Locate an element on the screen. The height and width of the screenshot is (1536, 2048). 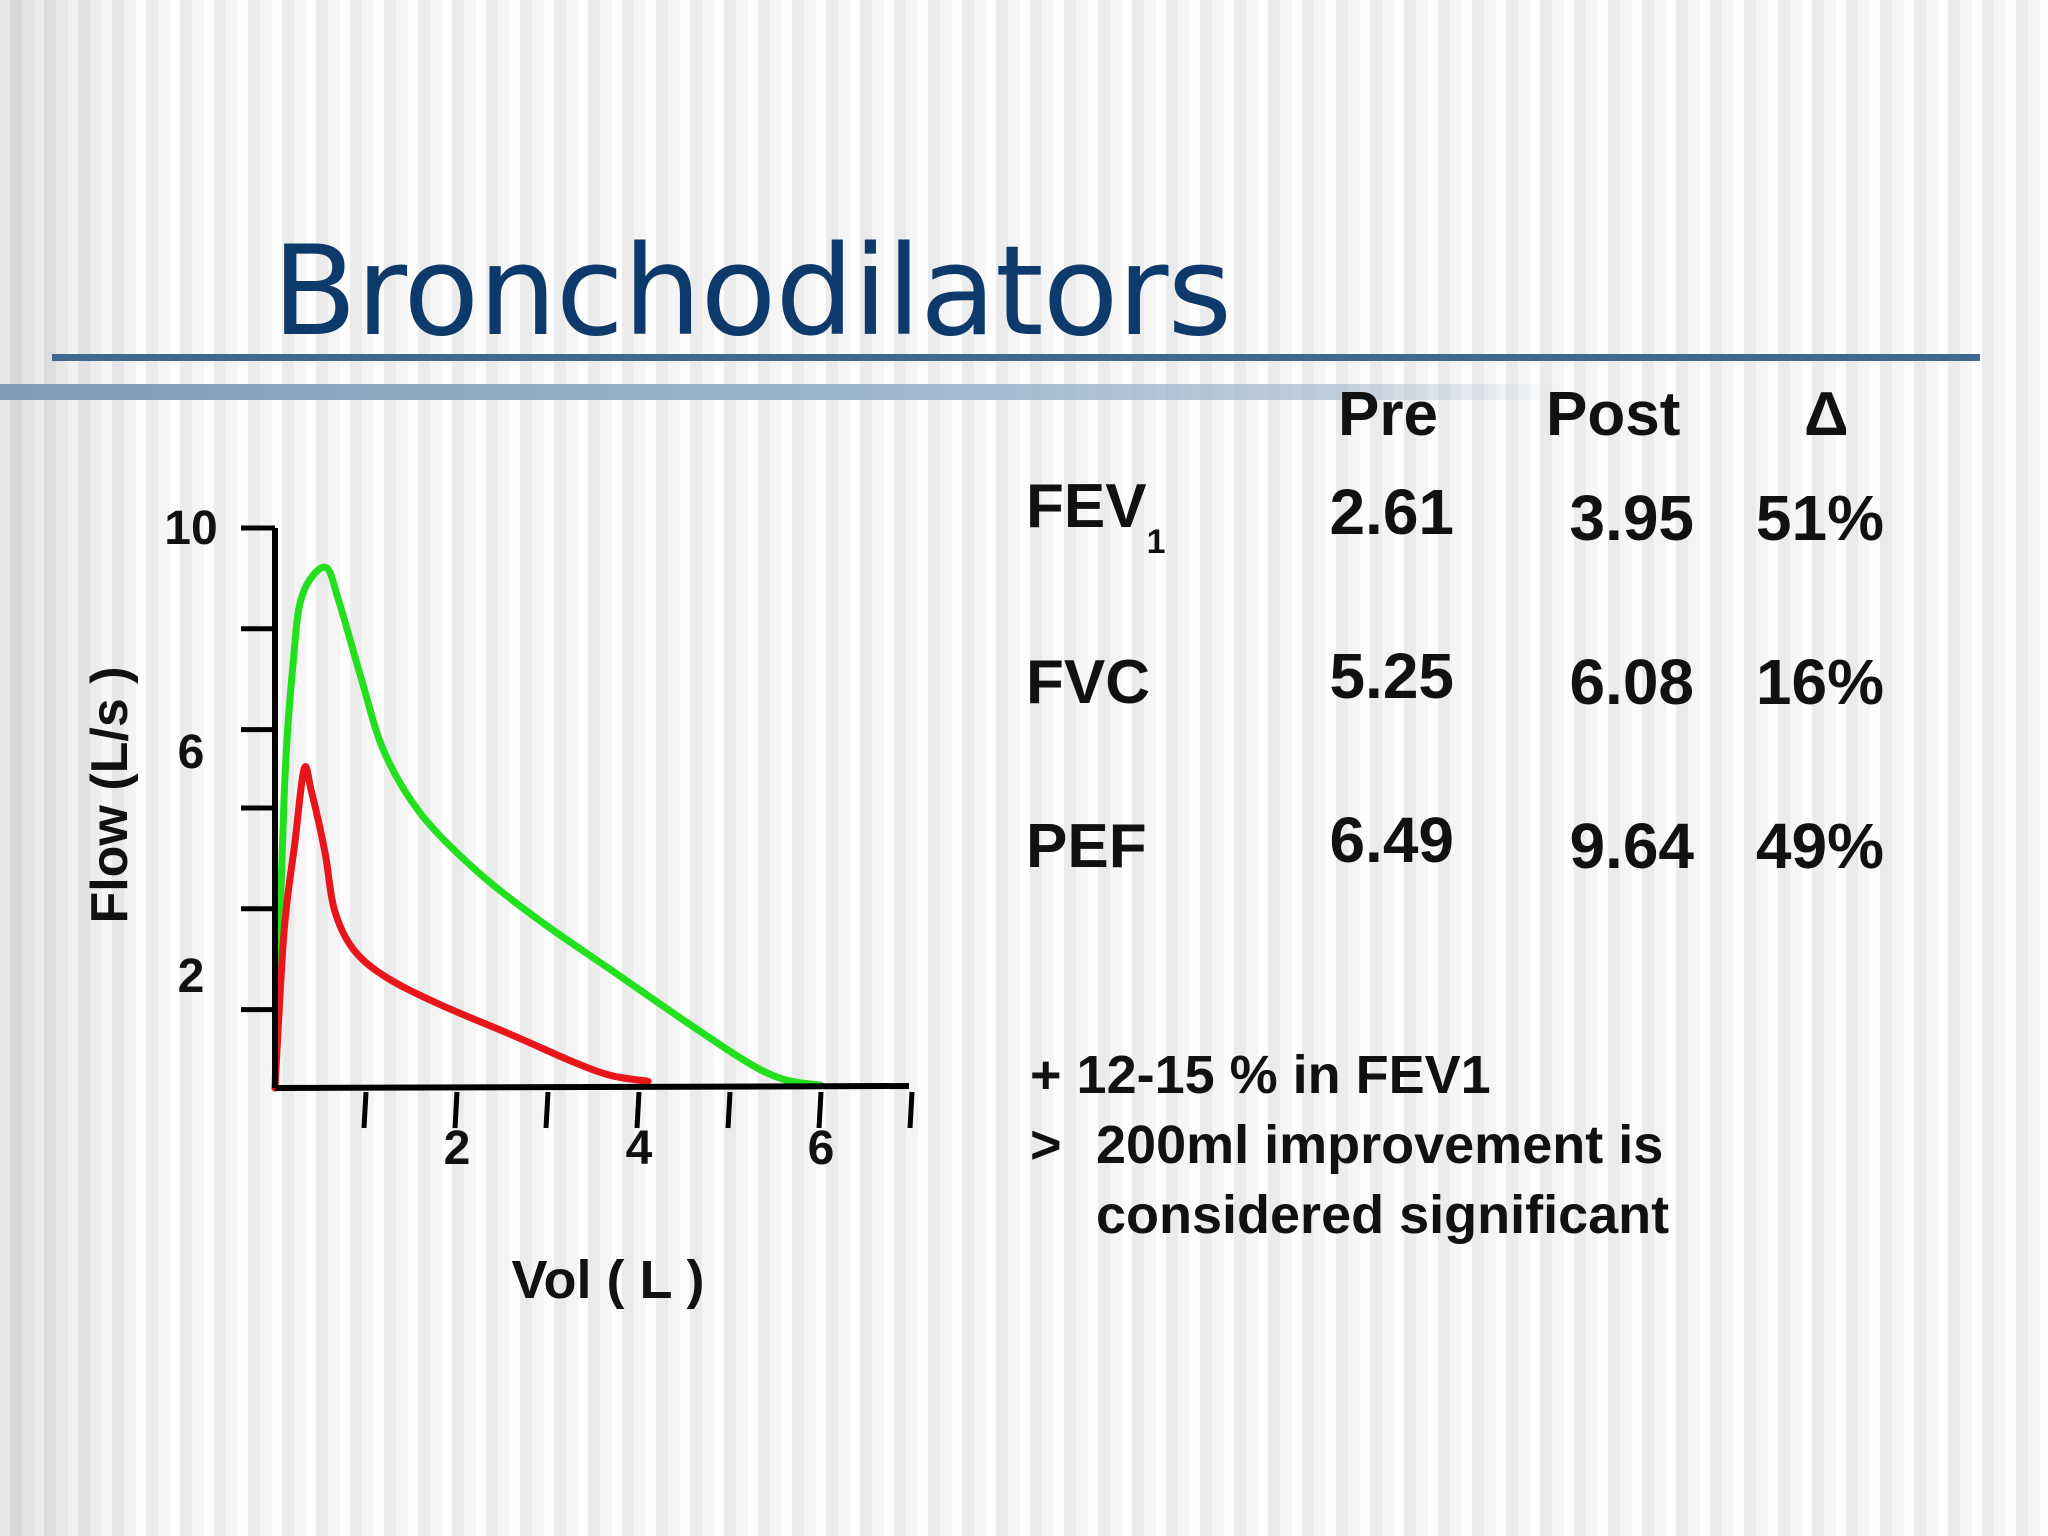
y-axis-label: Flow (L/s ) is located at coordinates (110, 794).